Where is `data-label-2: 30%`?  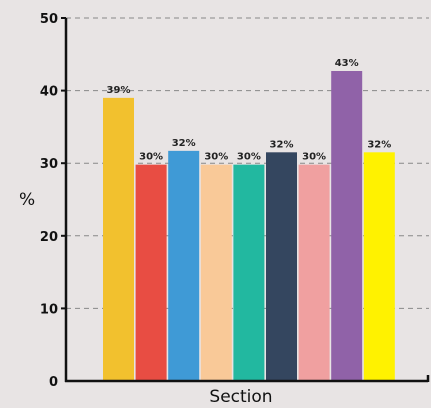 data-label-2: 30% is located at coordinates (151, 157).